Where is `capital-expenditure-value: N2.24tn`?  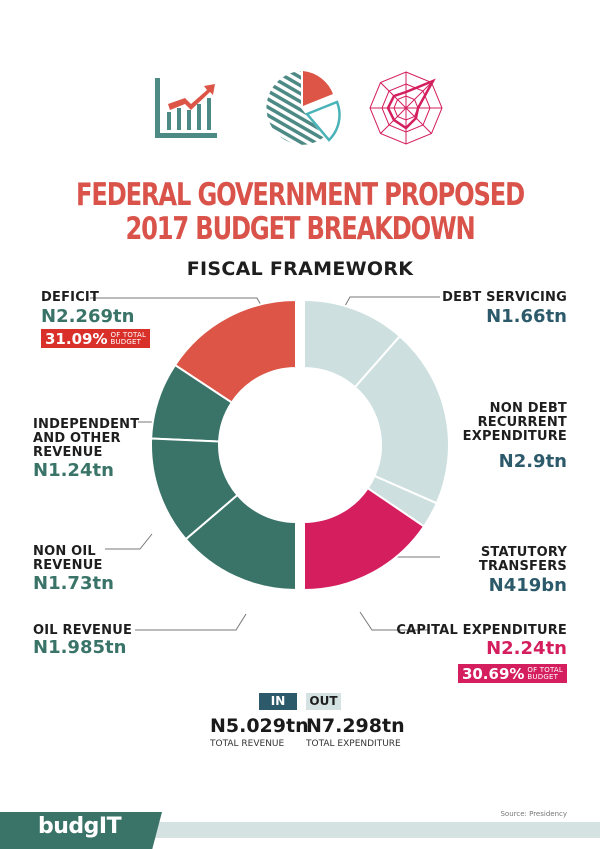 capital-expenditure-value: N2.24tn is located at coordinates (526, 648).